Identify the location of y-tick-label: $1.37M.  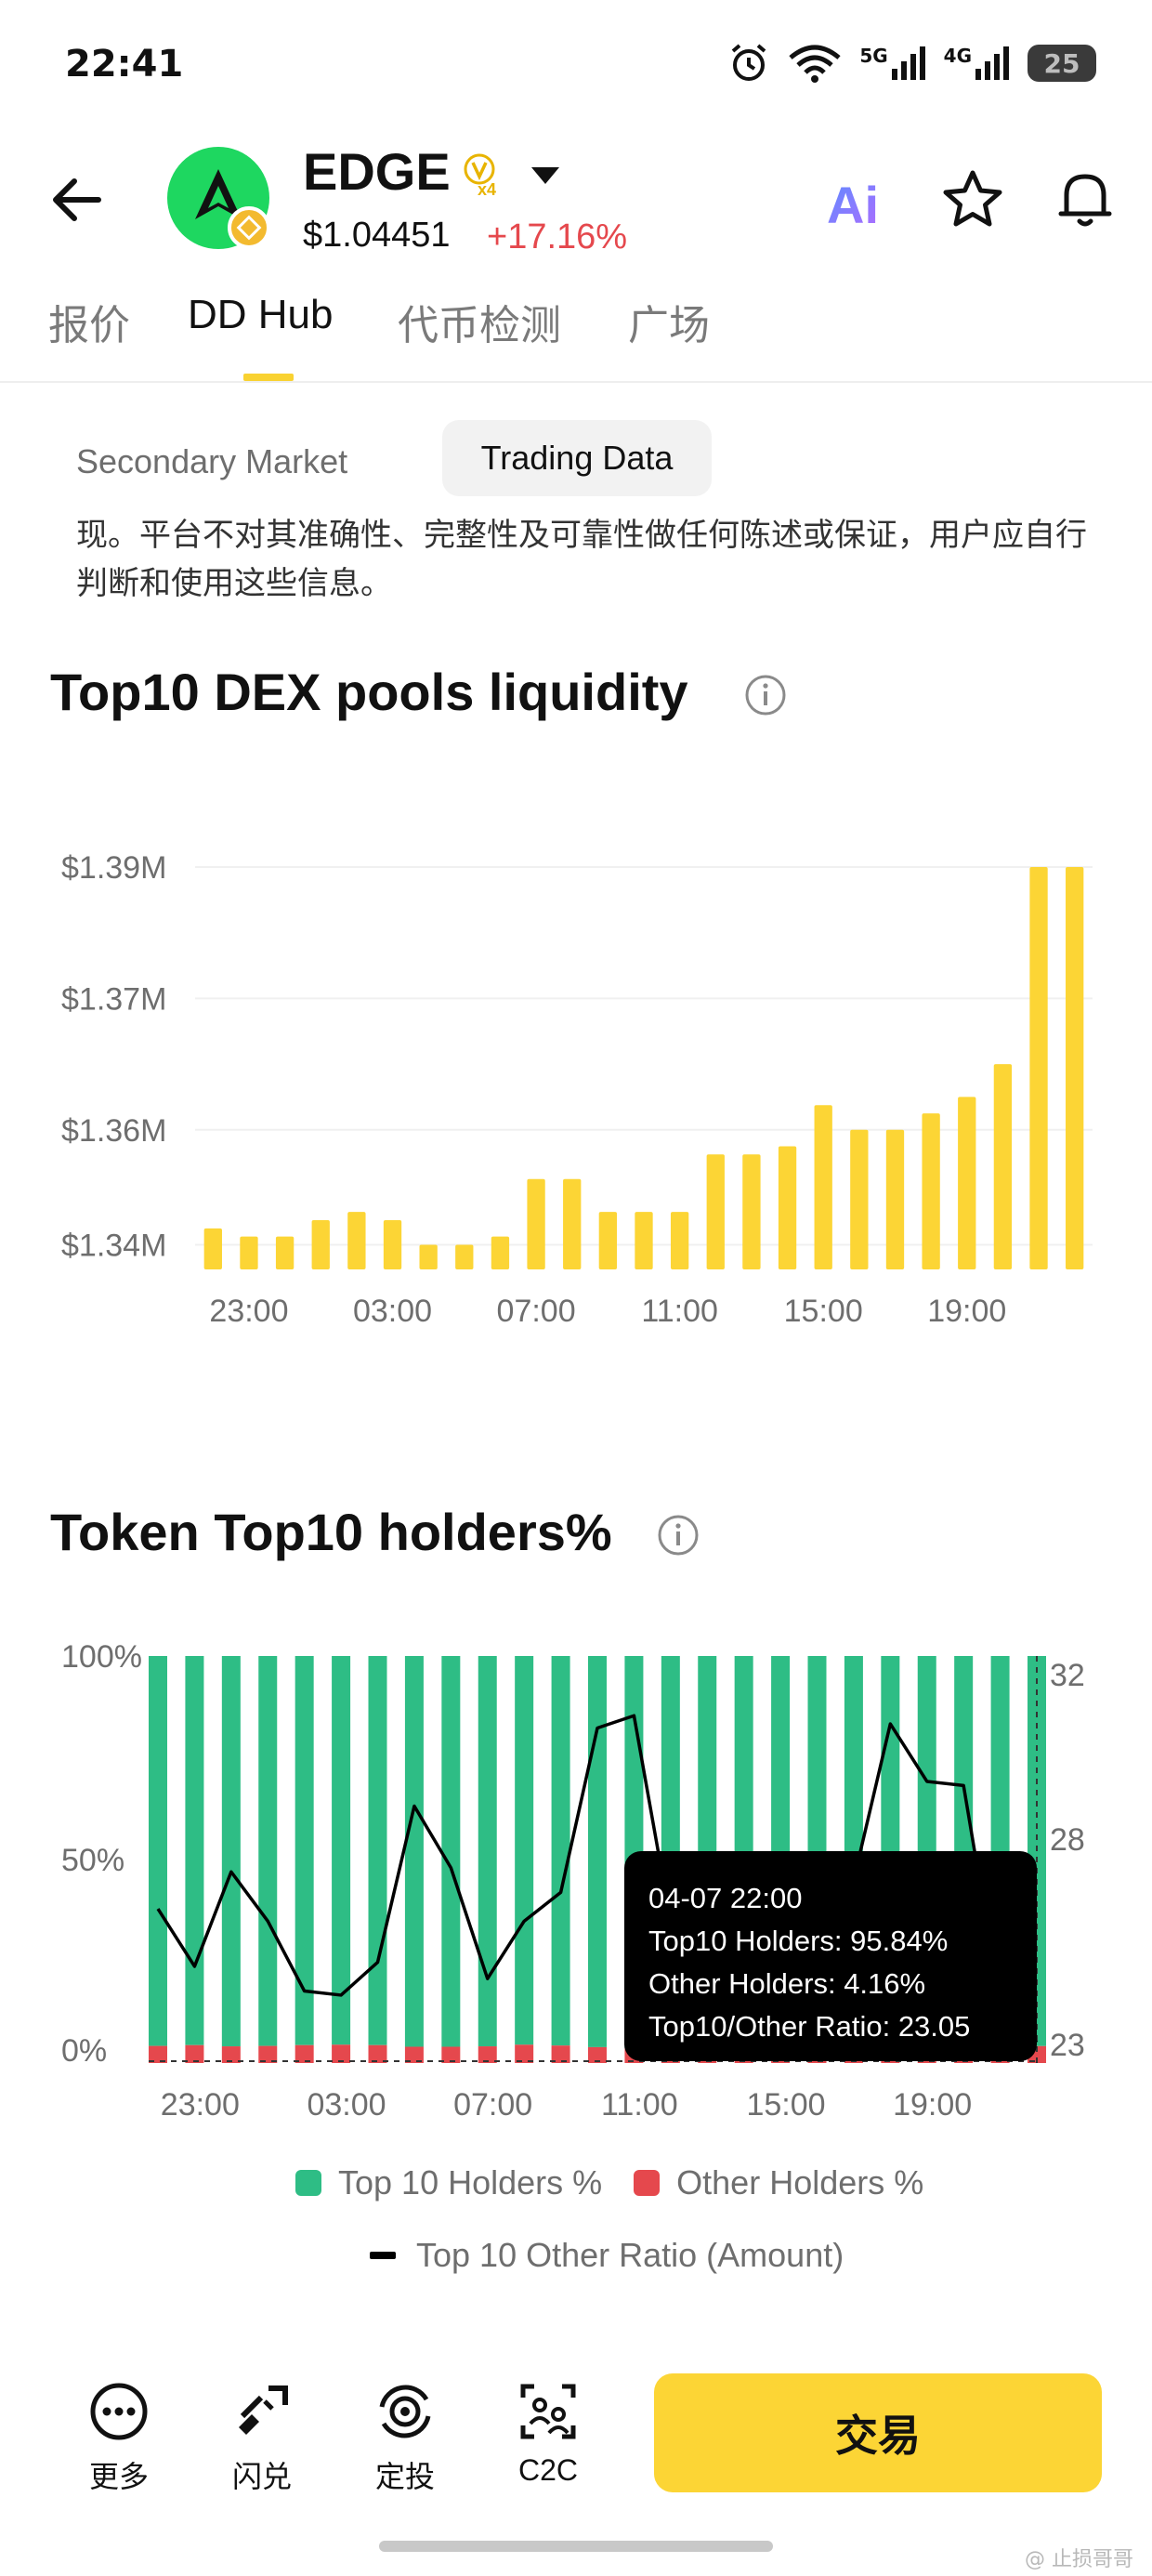
(113, 999).